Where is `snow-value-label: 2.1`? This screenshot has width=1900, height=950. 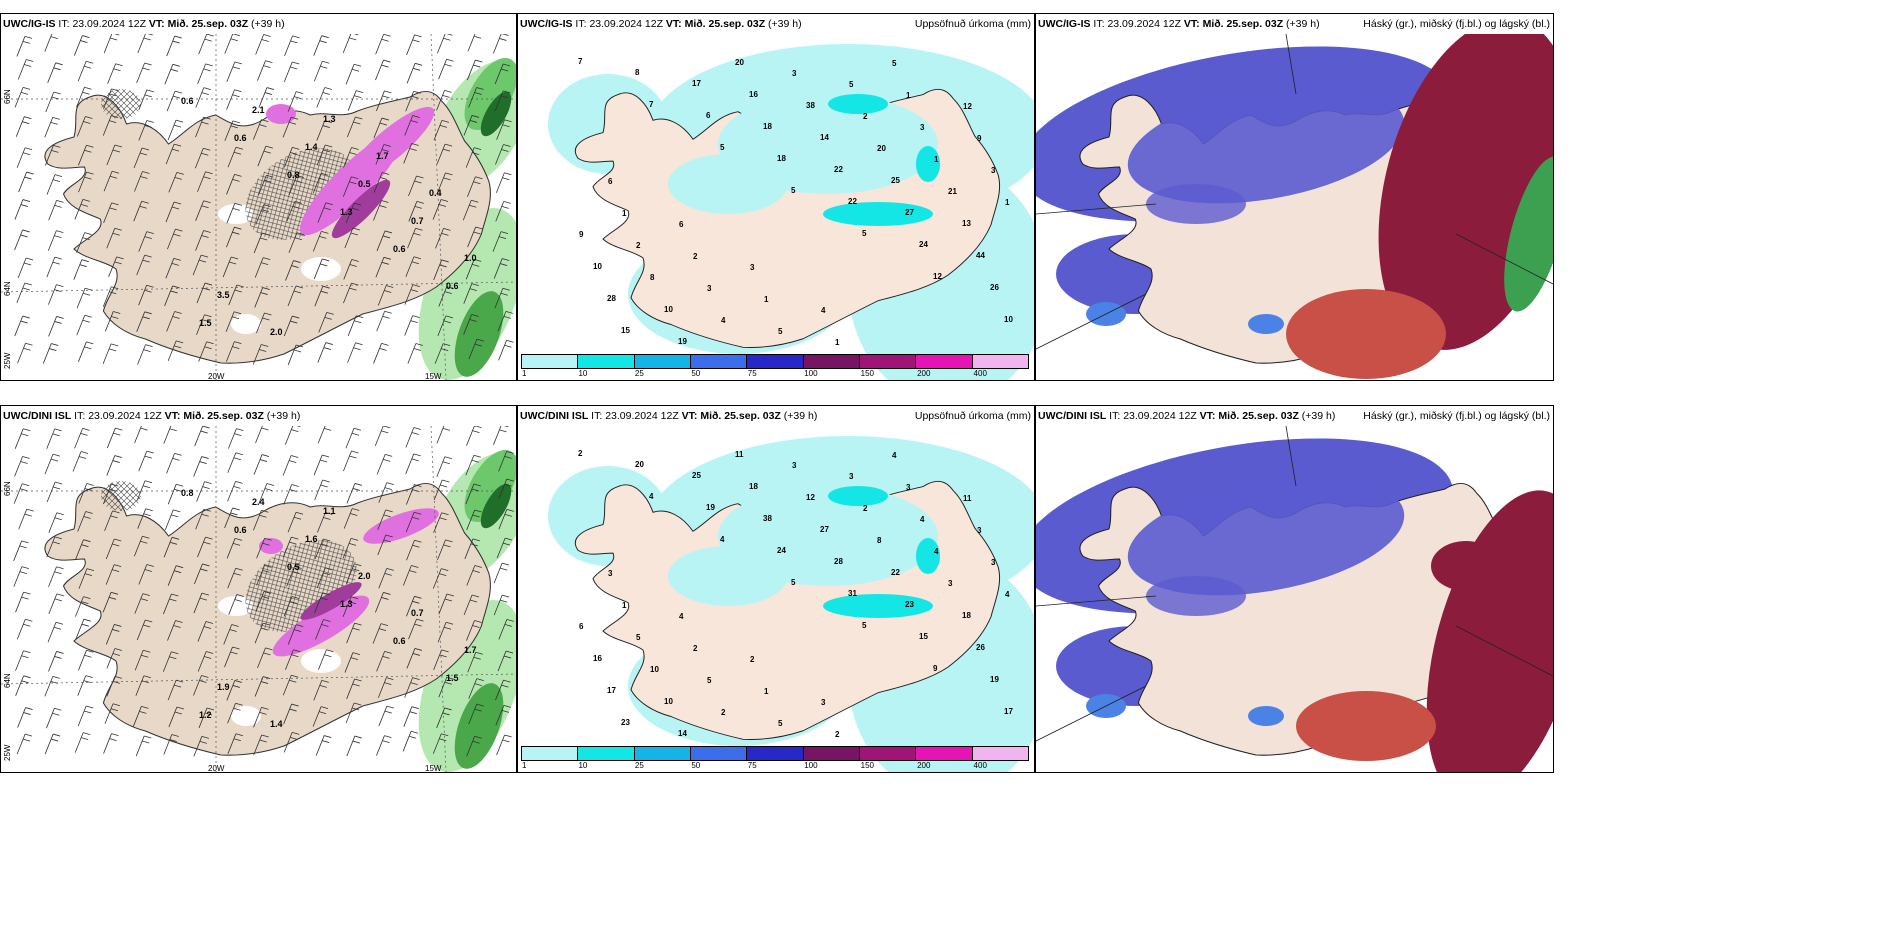
snow-value-label: 2.1 is located at coordinates (258, 110).